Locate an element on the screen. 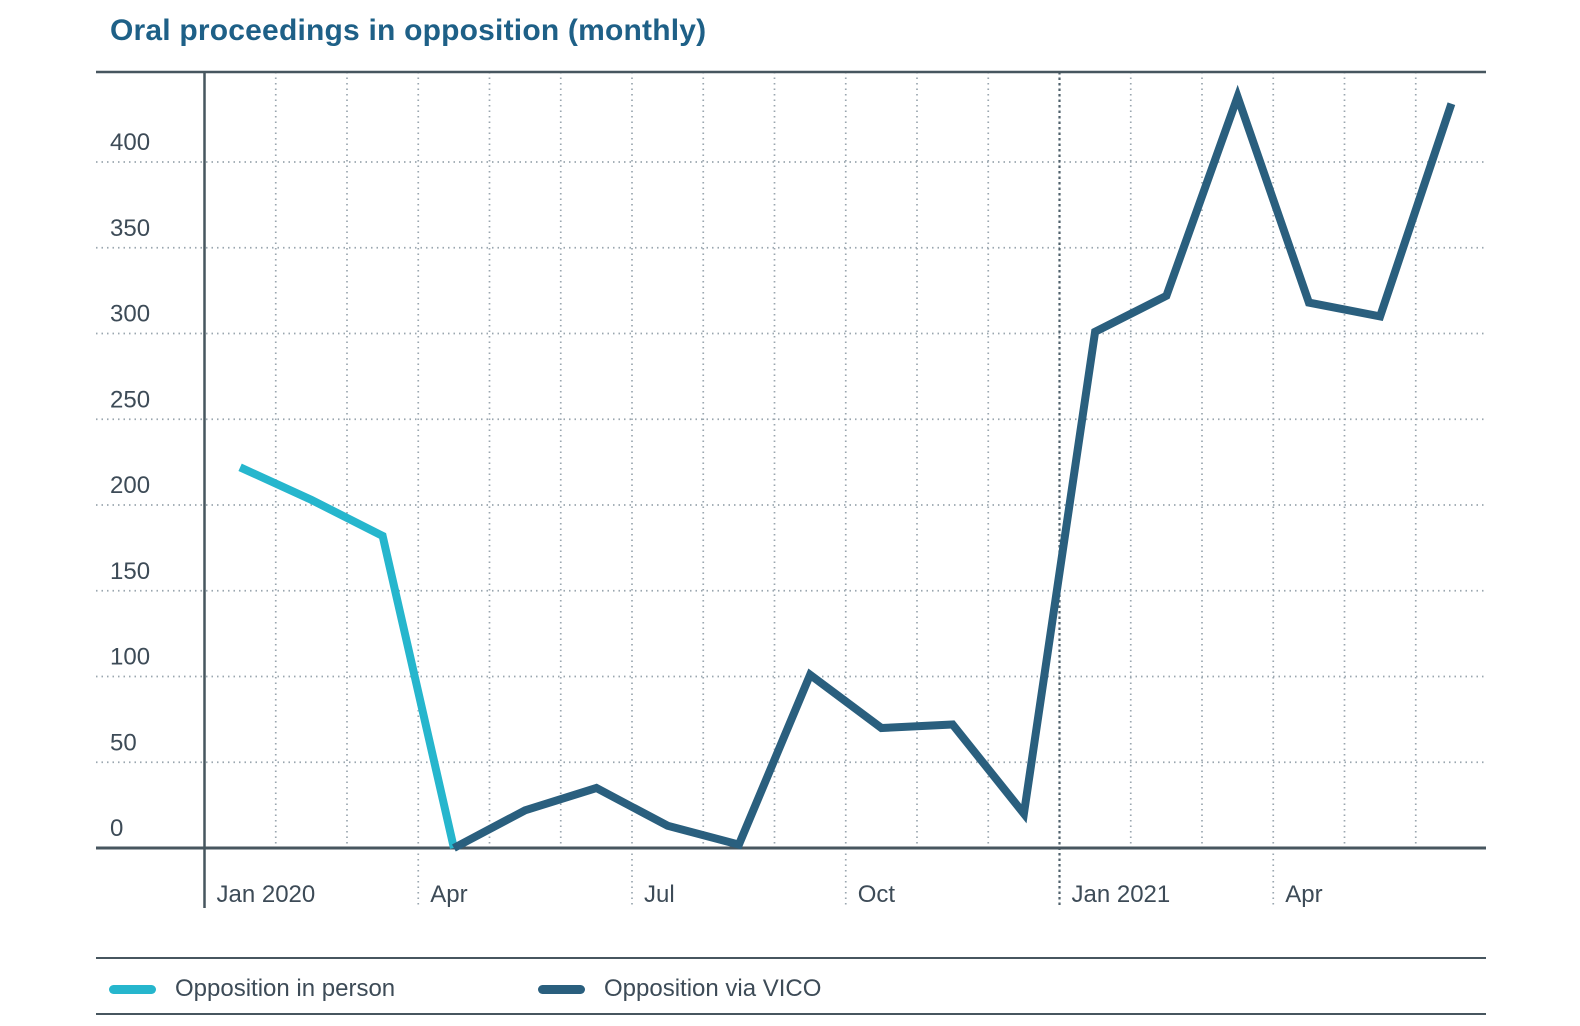 Image resolution: width=1580 pixels, height=1026 pixels. legend-item-vico: Opposition via VICO is located at coordinates (679, 989).